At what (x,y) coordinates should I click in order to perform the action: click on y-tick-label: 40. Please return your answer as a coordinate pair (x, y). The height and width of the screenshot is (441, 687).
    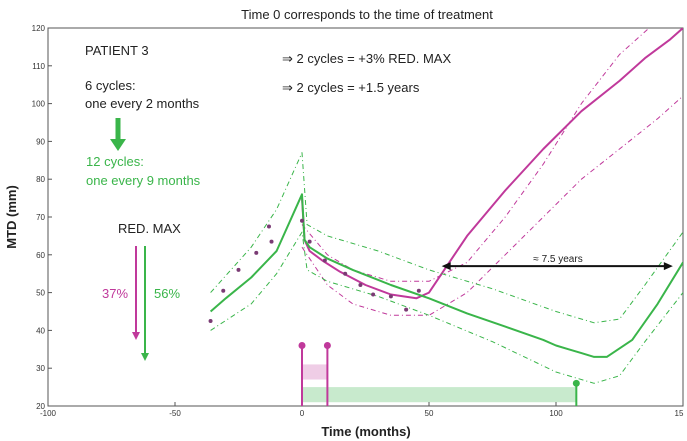
    Looking at the image, I should click on (40, 330).